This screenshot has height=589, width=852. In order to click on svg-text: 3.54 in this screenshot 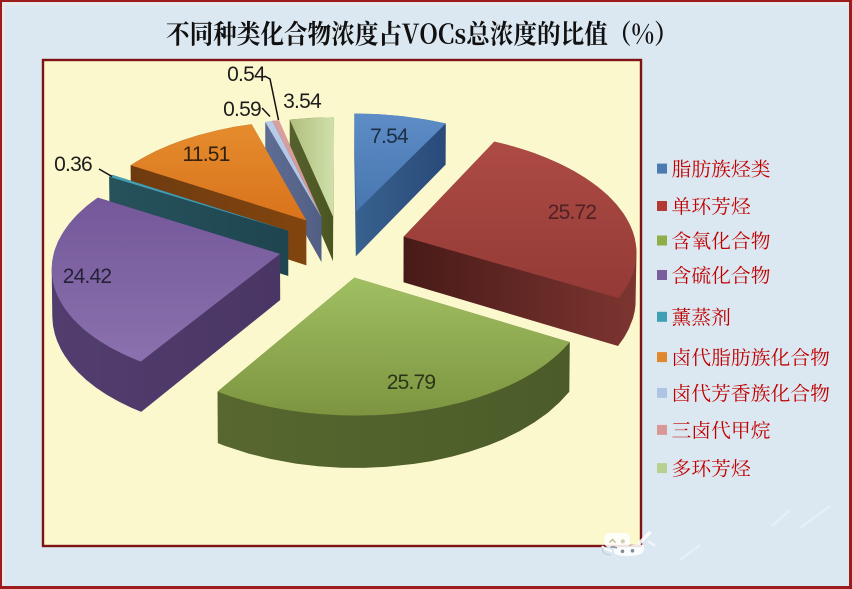, I will do `click(302, 101)`.